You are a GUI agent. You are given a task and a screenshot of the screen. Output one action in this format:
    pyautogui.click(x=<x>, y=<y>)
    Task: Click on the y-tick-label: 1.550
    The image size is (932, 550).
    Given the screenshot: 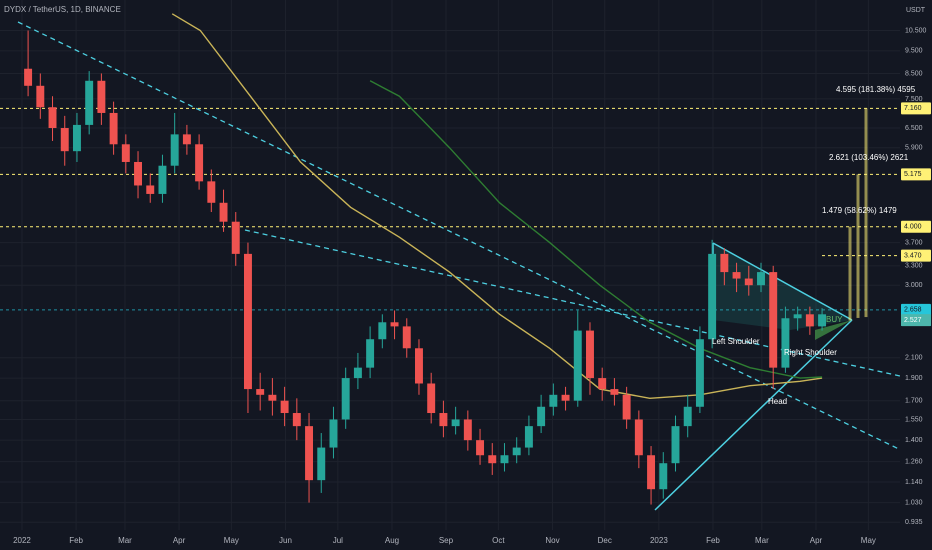 What is the action you would take?
    pyautogui.click(x=914, y=419)
    